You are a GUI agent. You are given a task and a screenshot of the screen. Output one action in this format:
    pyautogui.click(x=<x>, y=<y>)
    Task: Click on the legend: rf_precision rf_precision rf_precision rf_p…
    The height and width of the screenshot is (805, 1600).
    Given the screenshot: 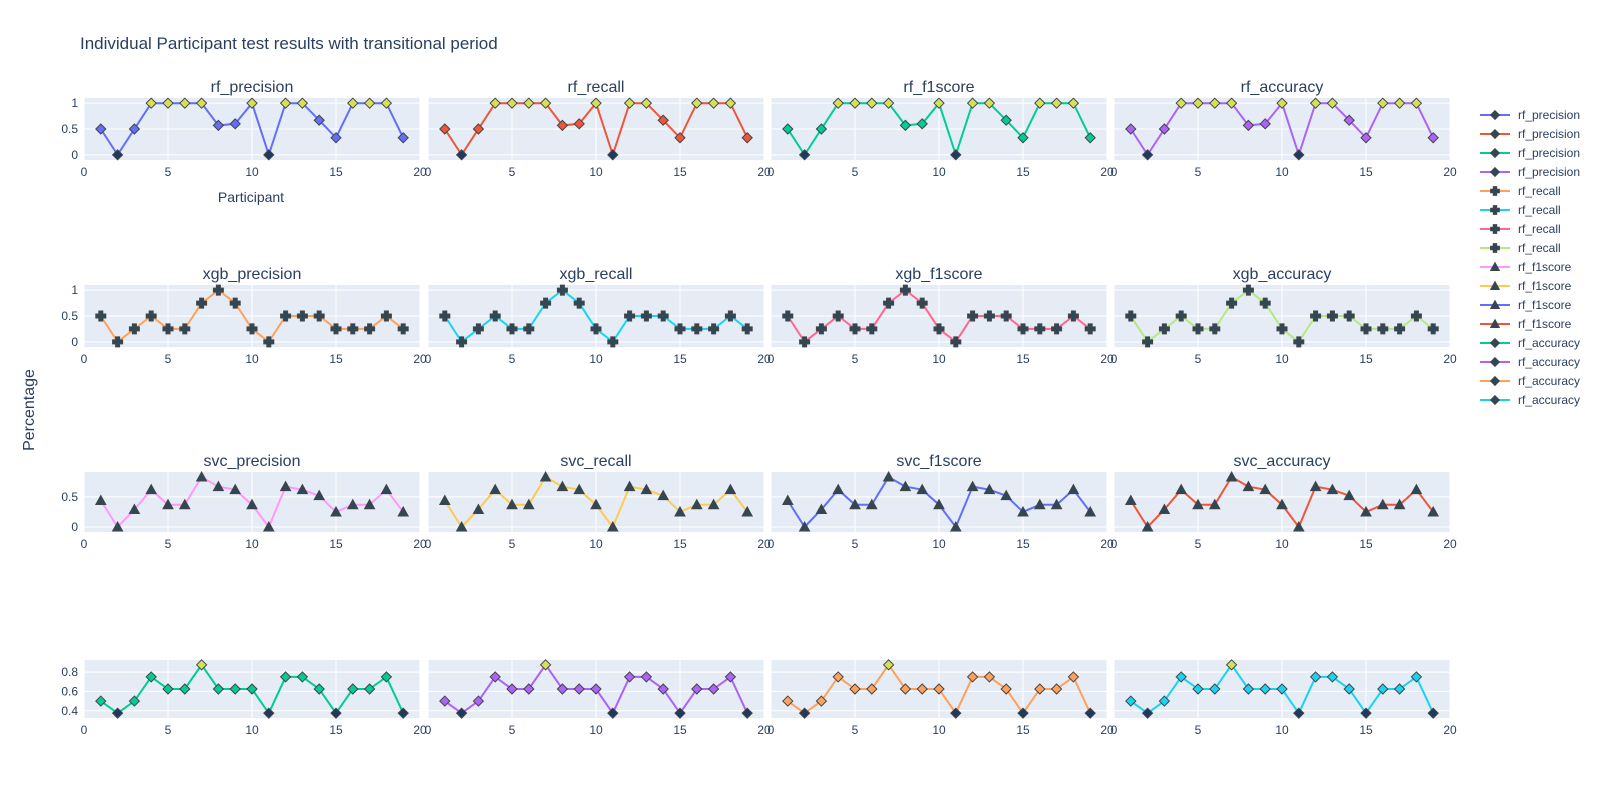 What is the action you would take?
    pyautogui.click(x=1530, y=257)
    